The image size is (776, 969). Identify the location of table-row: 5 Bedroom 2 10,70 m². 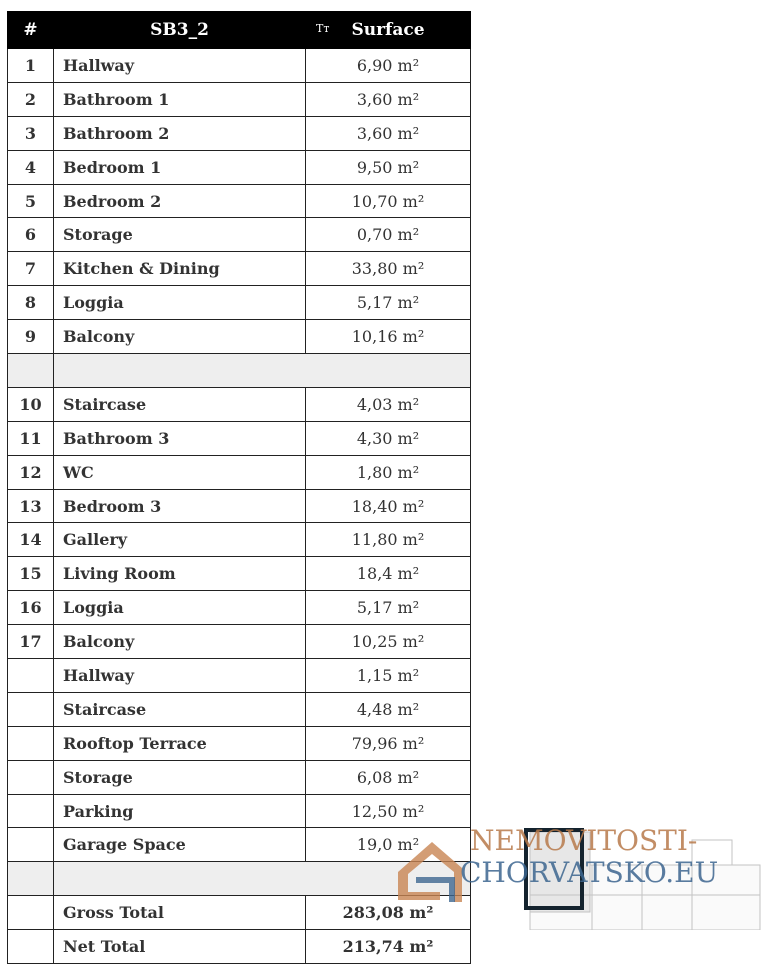
(239, 201).